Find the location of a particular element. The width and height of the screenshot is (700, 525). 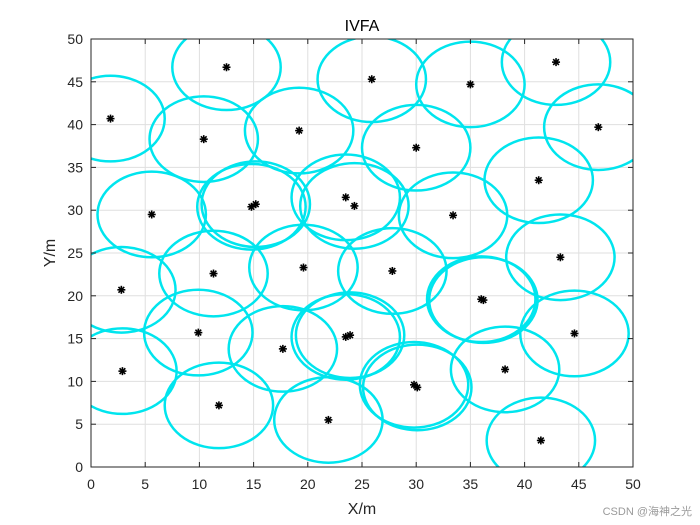

y-tick-label: 0 is located at coordinates (79, 467).